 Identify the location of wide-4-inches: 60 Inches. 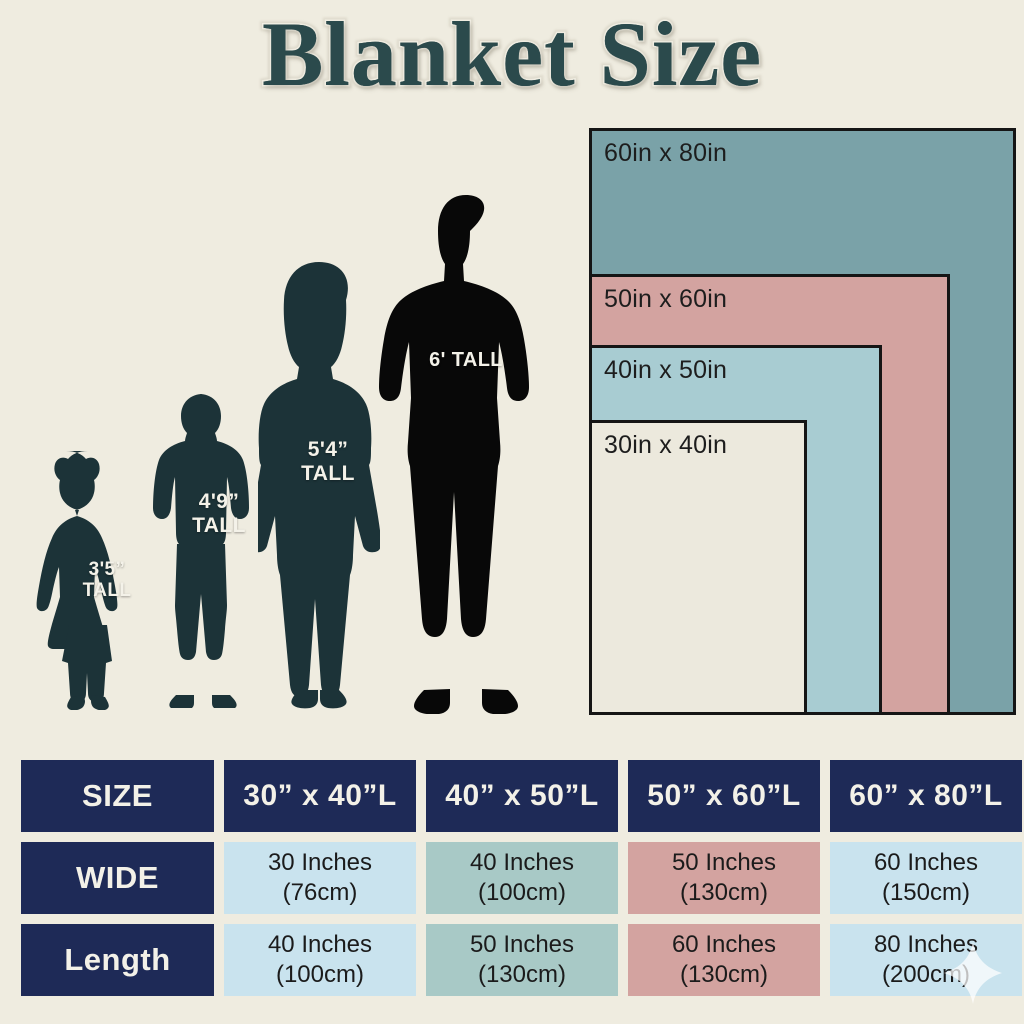
(926, 862).